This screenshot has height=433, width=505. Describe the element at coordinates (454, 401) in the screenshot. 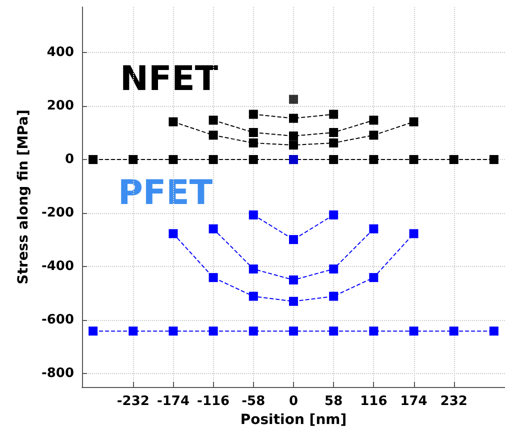

I see `x-tick-label: 232` at that location.